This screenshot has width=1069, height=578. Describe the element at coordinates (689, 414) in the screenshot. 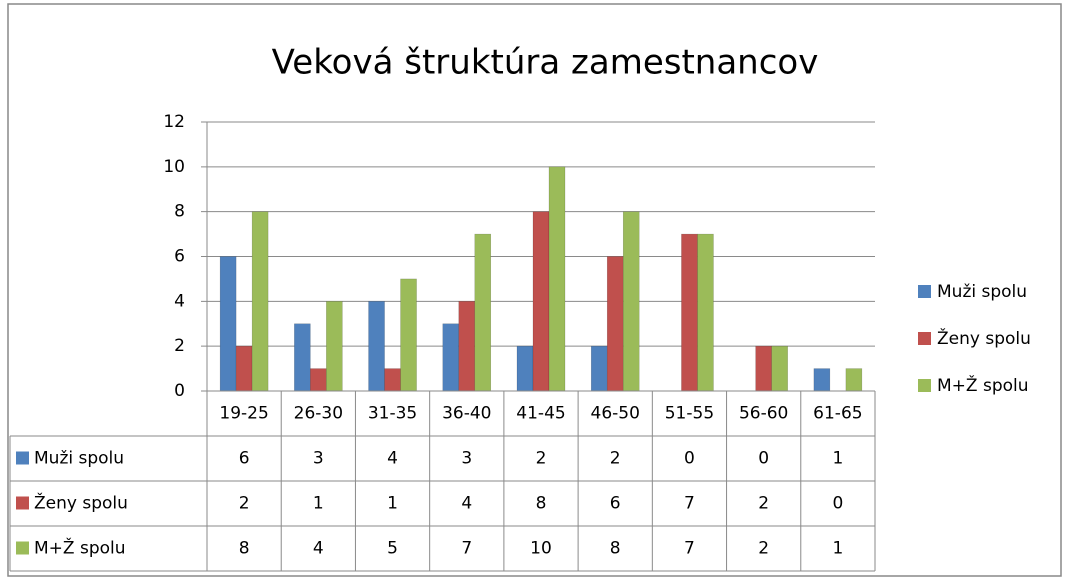

I see `x-tick-label: 51-55` at that location.